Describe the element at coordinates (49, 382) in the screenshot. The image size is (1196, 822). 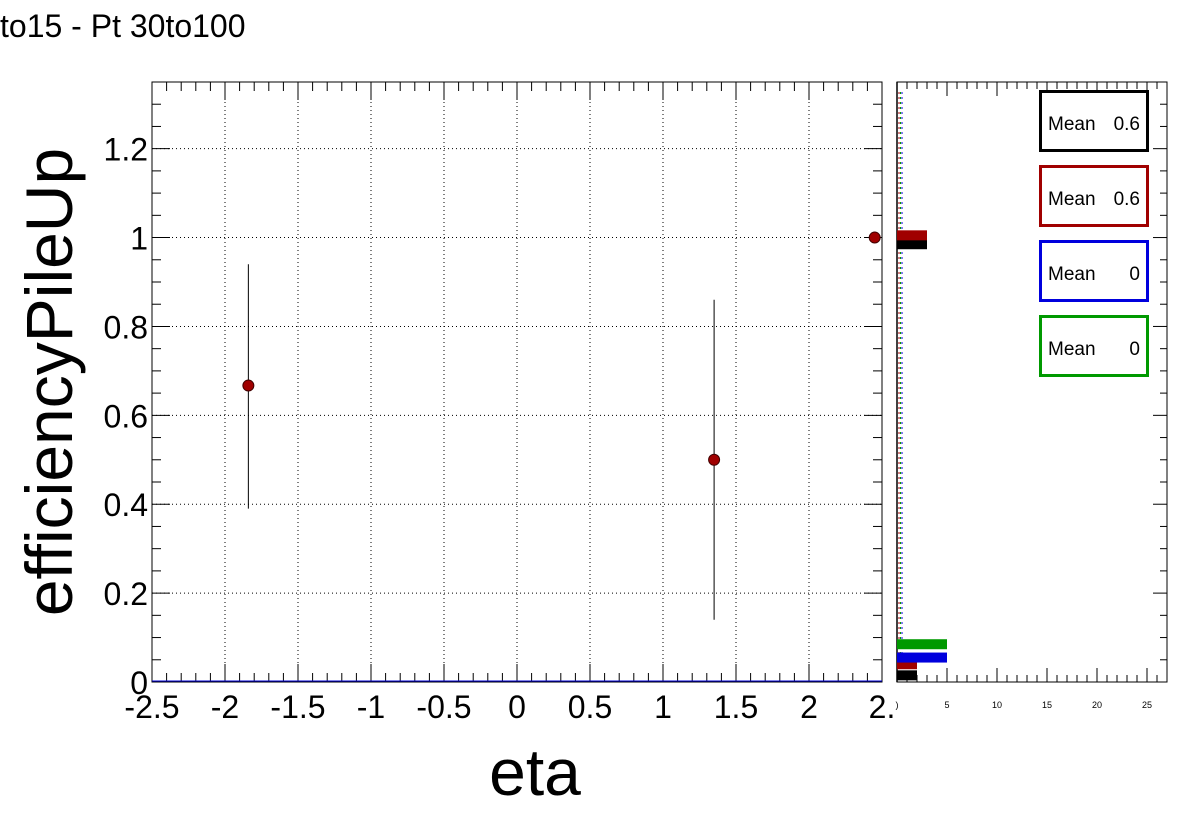
I see `y-axis-label: efficiencyPileUp` at that location.